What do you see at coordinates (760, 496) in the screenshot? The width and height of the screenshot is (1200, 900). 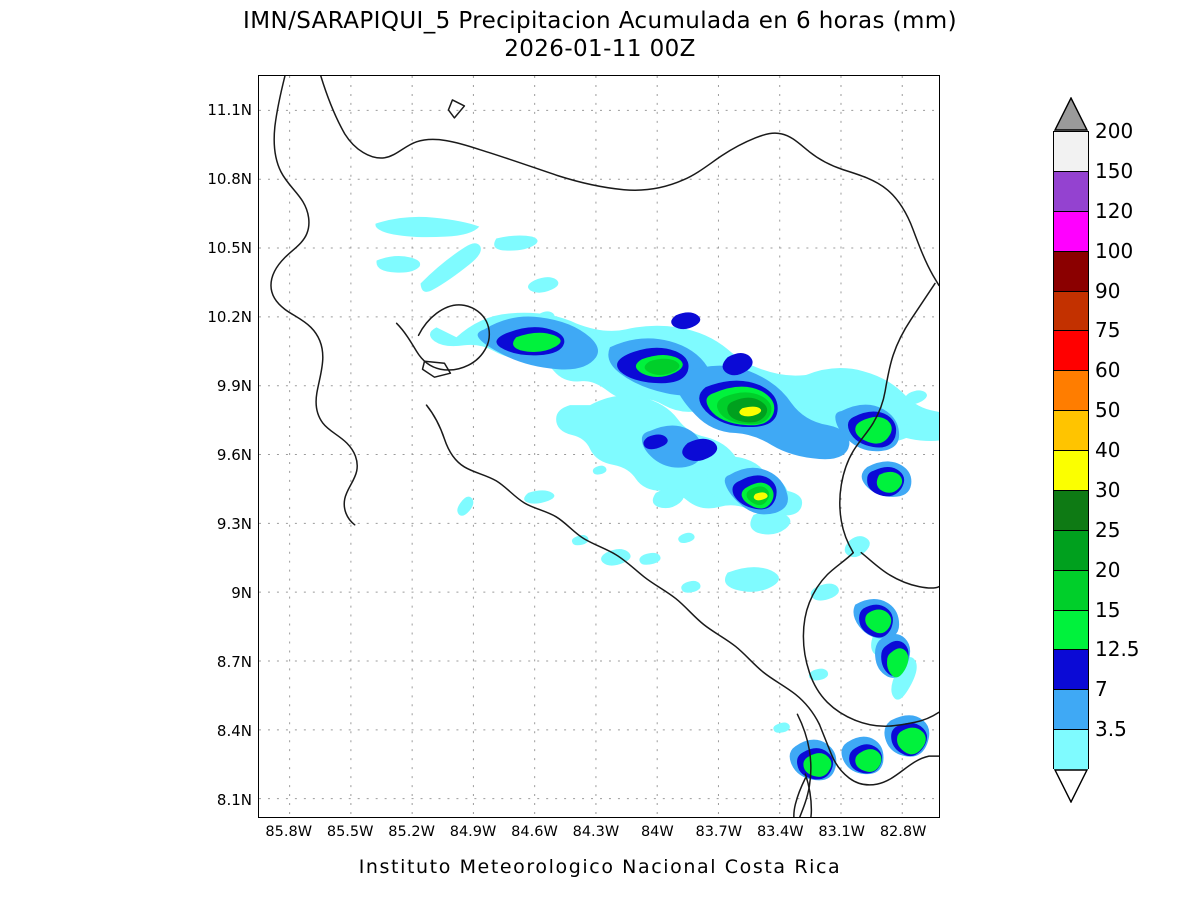 I see `precip-band-30-40-guapiles` at bounding box center [760, 496].